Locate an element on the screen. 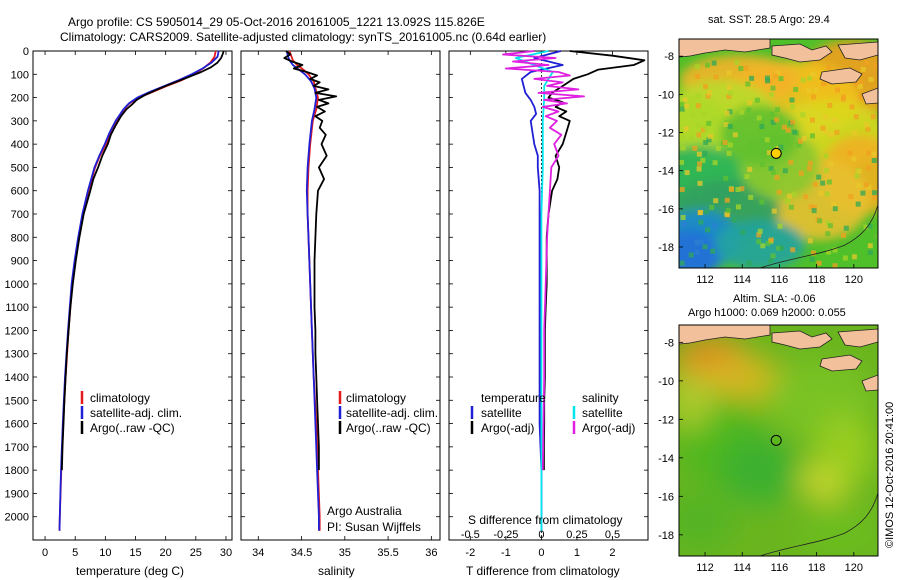 The width and height of the screenshot is (900, 580). sla-color-field is located at coordinates (778, 445).